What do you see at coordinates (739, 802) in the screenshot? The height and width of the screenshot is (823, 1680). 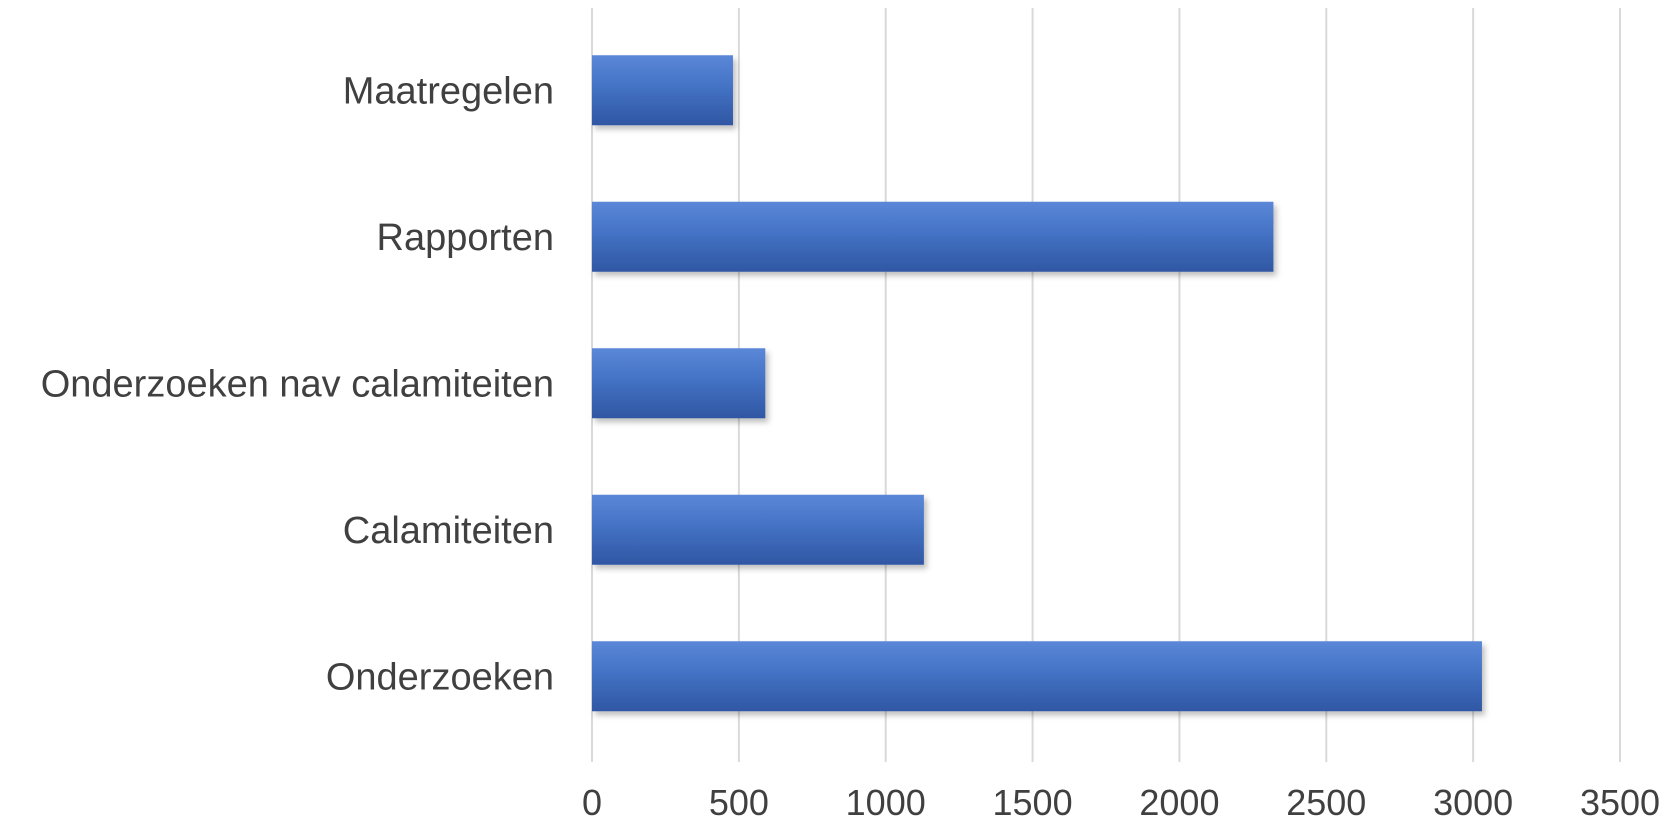 I see `x-tick-label: 500` at bounding box center [739, 802].